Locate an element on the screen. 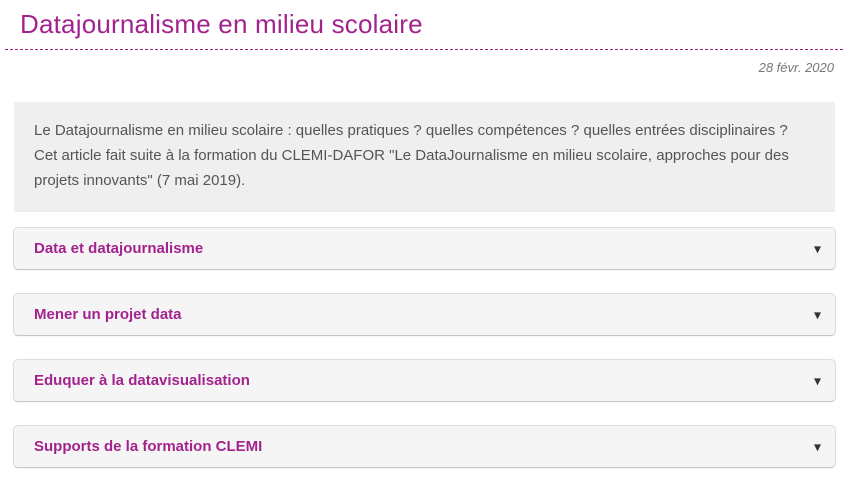 The image size is (848, 479). accordion-header-data-et-datajournalisme: Data et datajournalisme ▾ is located at coordinates (424, 248).